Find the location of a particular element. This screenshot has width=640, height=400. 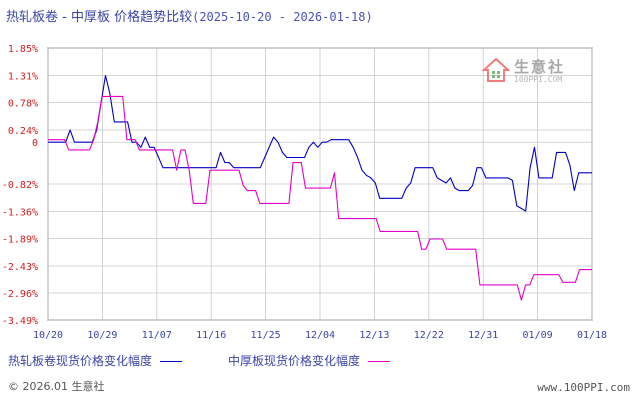

y-tick-label: 1.31% is located at coordinates (23, 77).